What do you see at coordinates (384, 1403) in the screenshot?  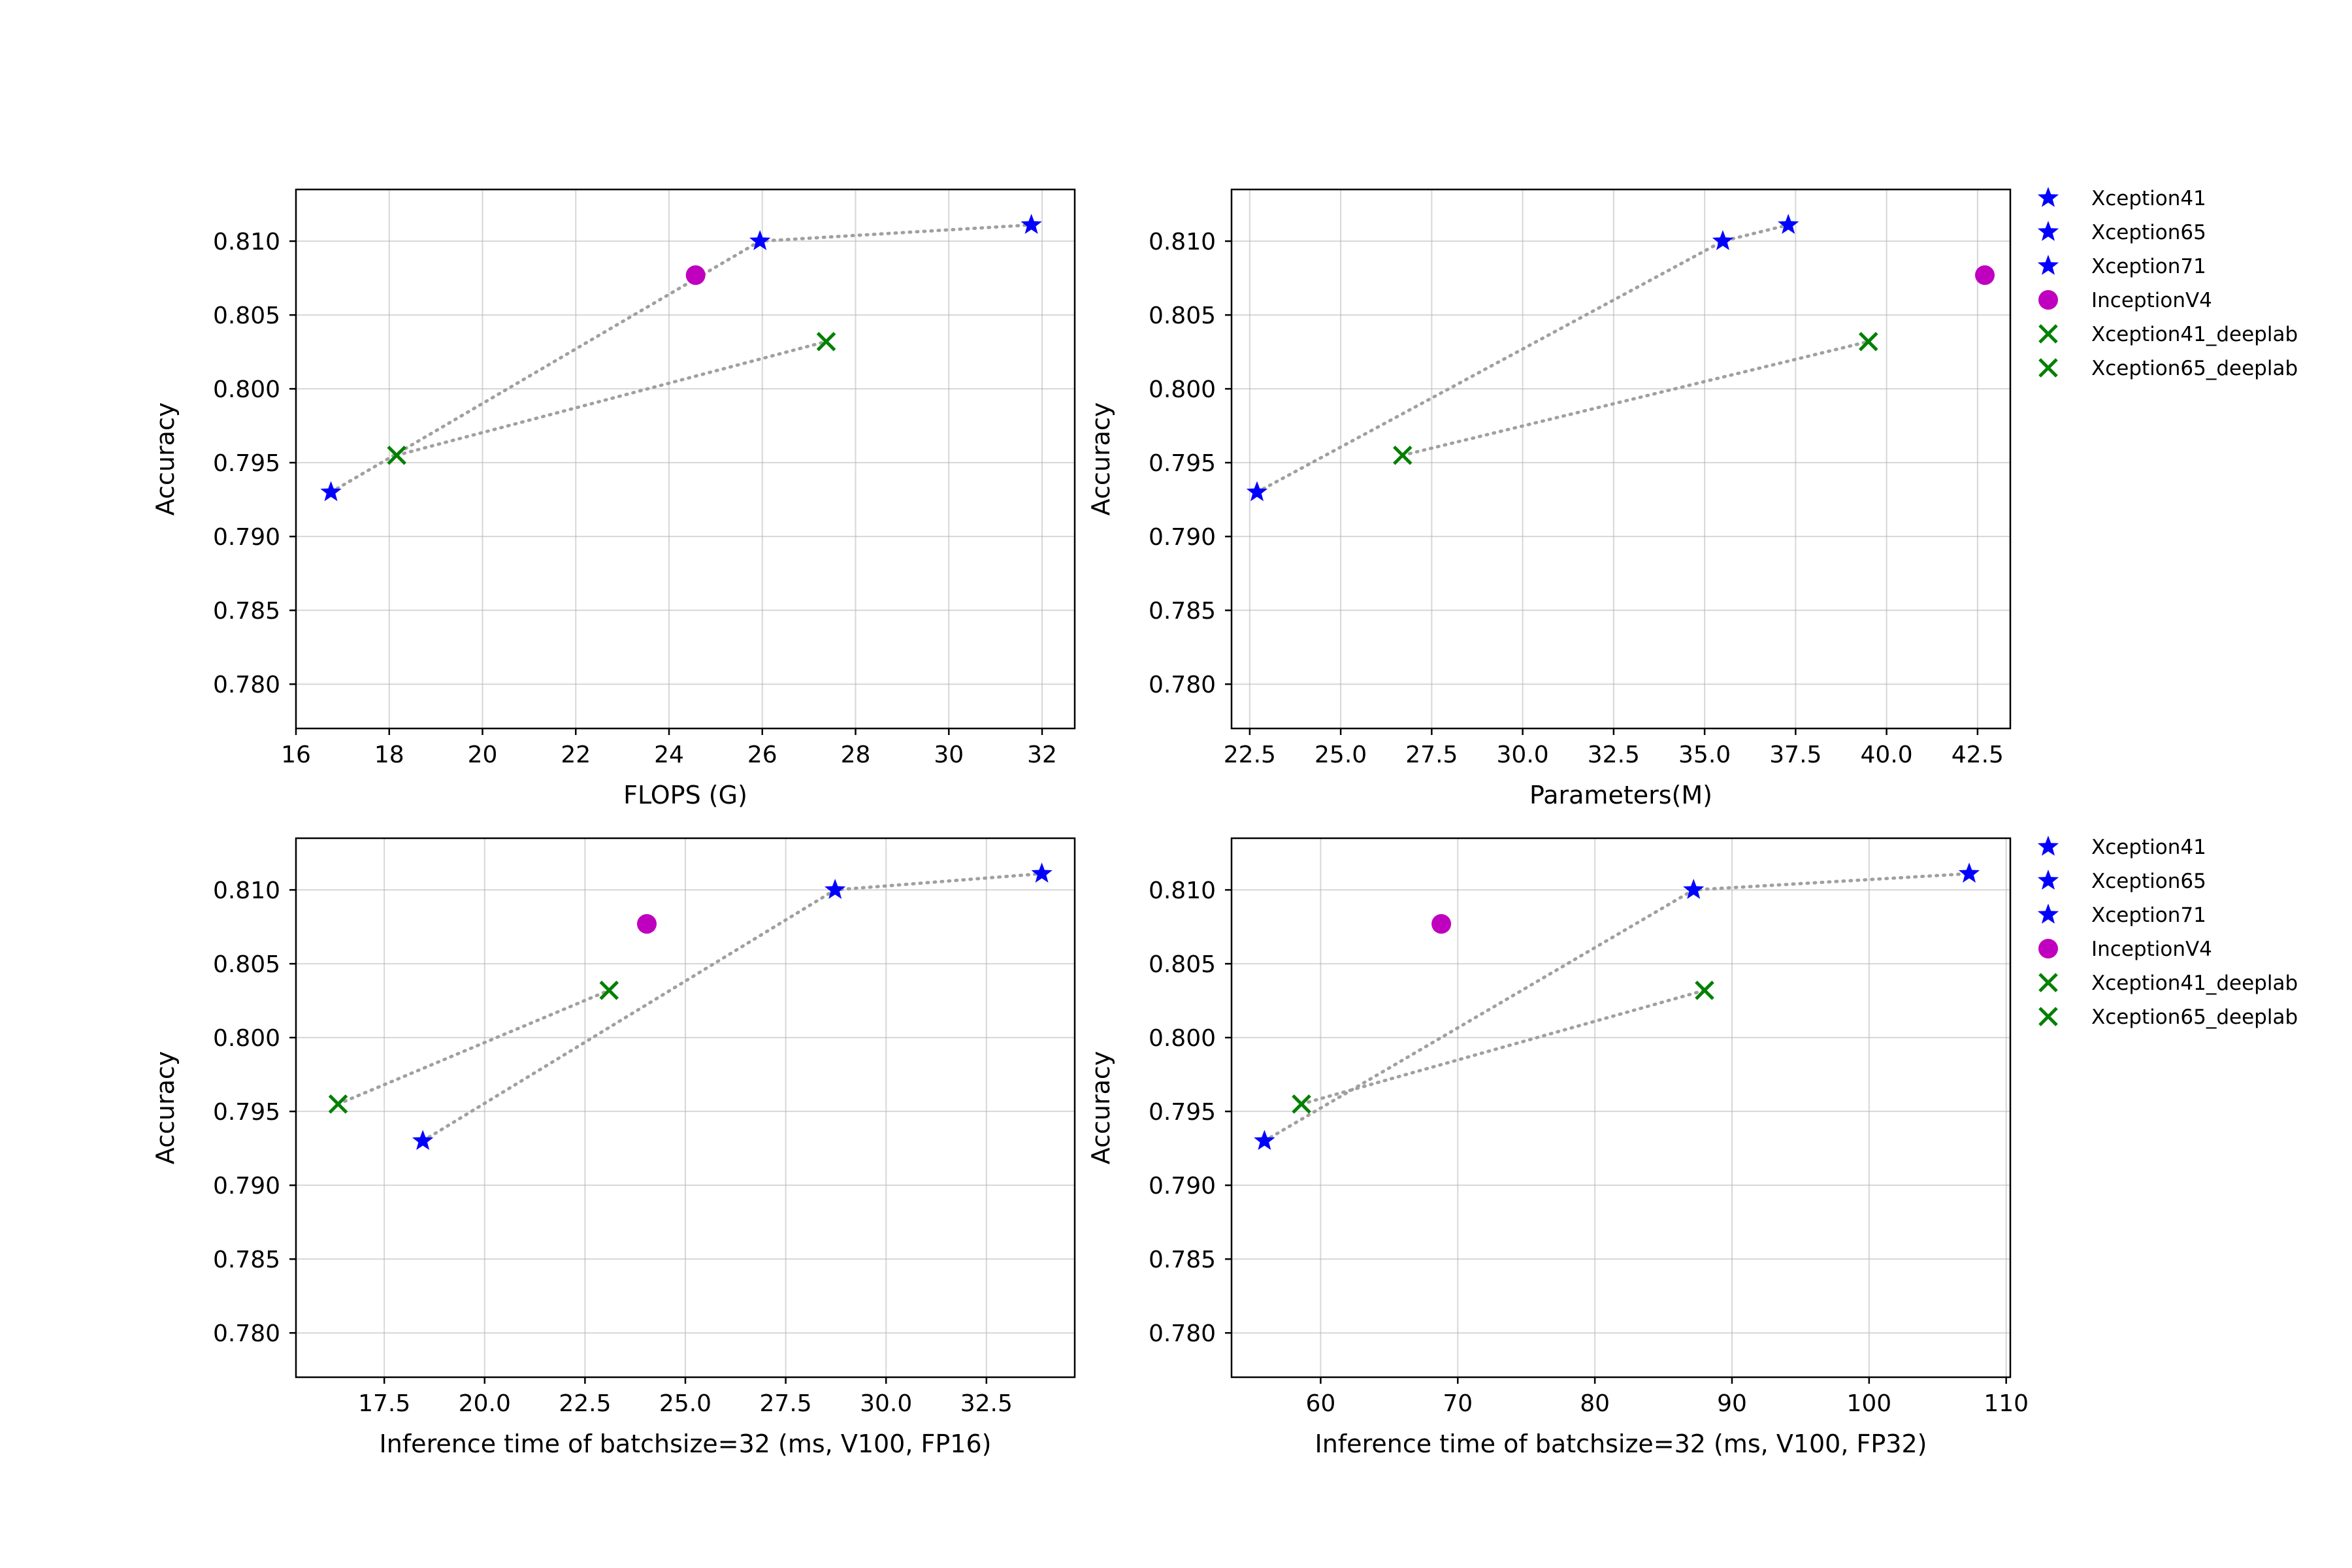 I see `x-tick-label: 17.5` at bounding box center [384, 1403].